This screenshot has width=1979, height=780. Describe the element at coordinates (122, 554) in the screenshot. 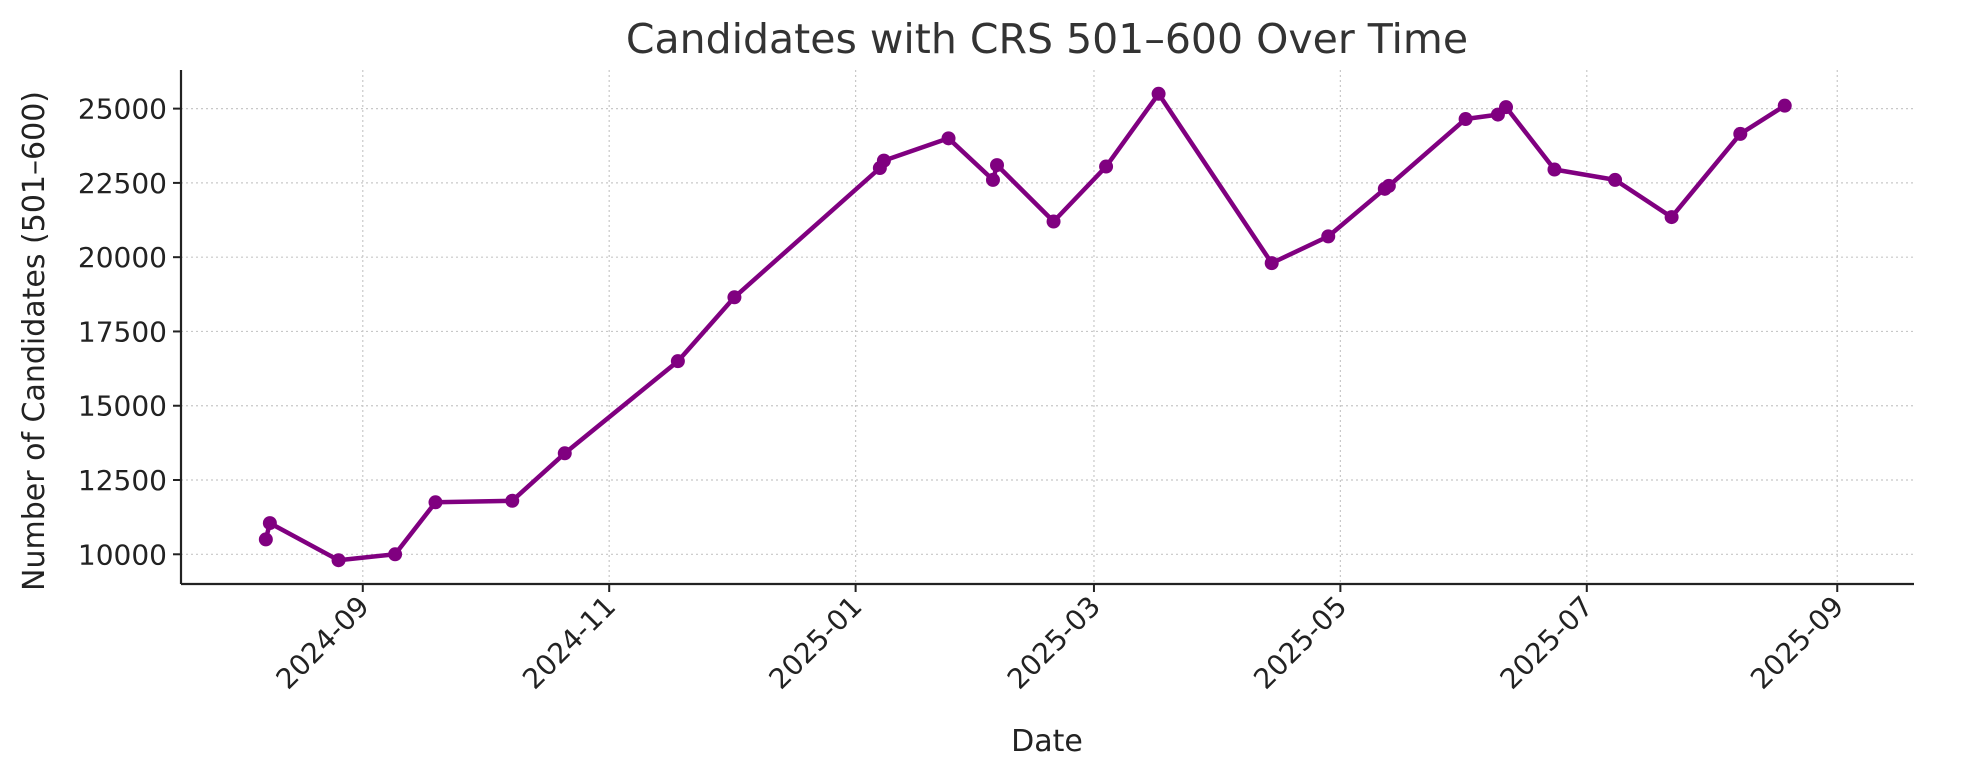

I see `y-tick-label: 10000` at that location.